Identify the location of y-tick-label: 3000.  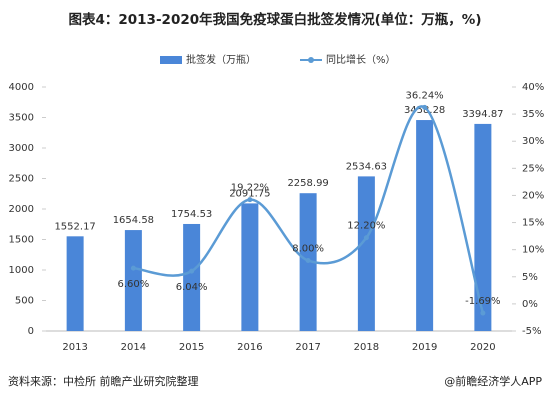
(21, 148).